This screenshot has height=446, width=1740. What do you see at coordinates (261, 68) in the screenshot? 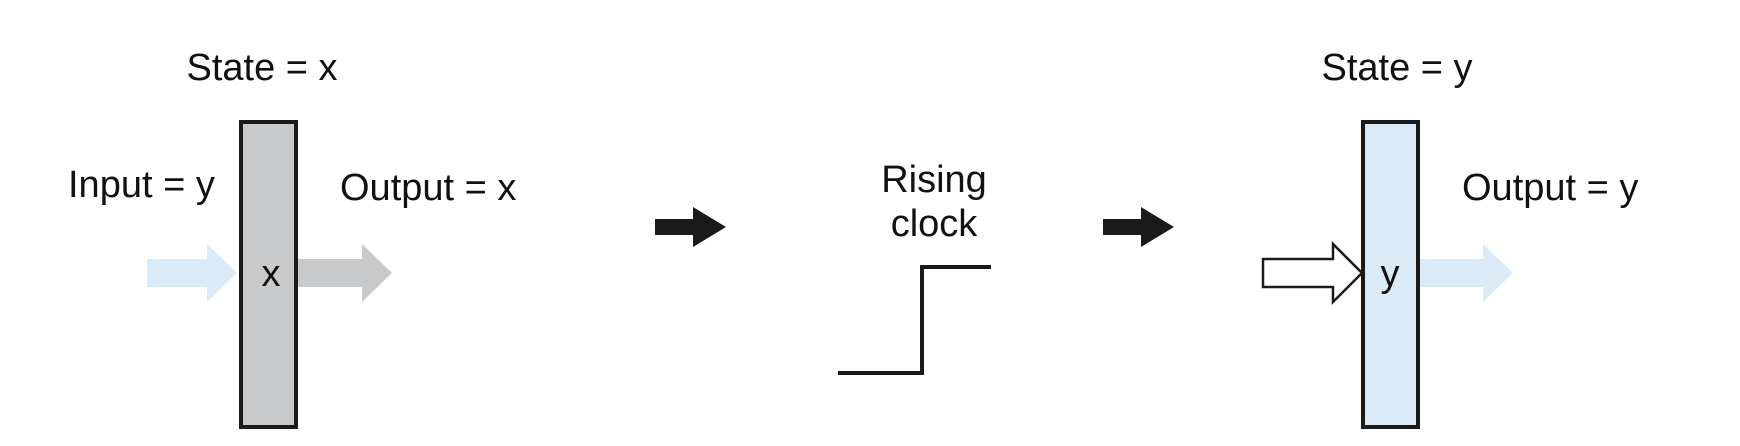
I see `left-state-label: State = x` at bounding box center [261, 68].